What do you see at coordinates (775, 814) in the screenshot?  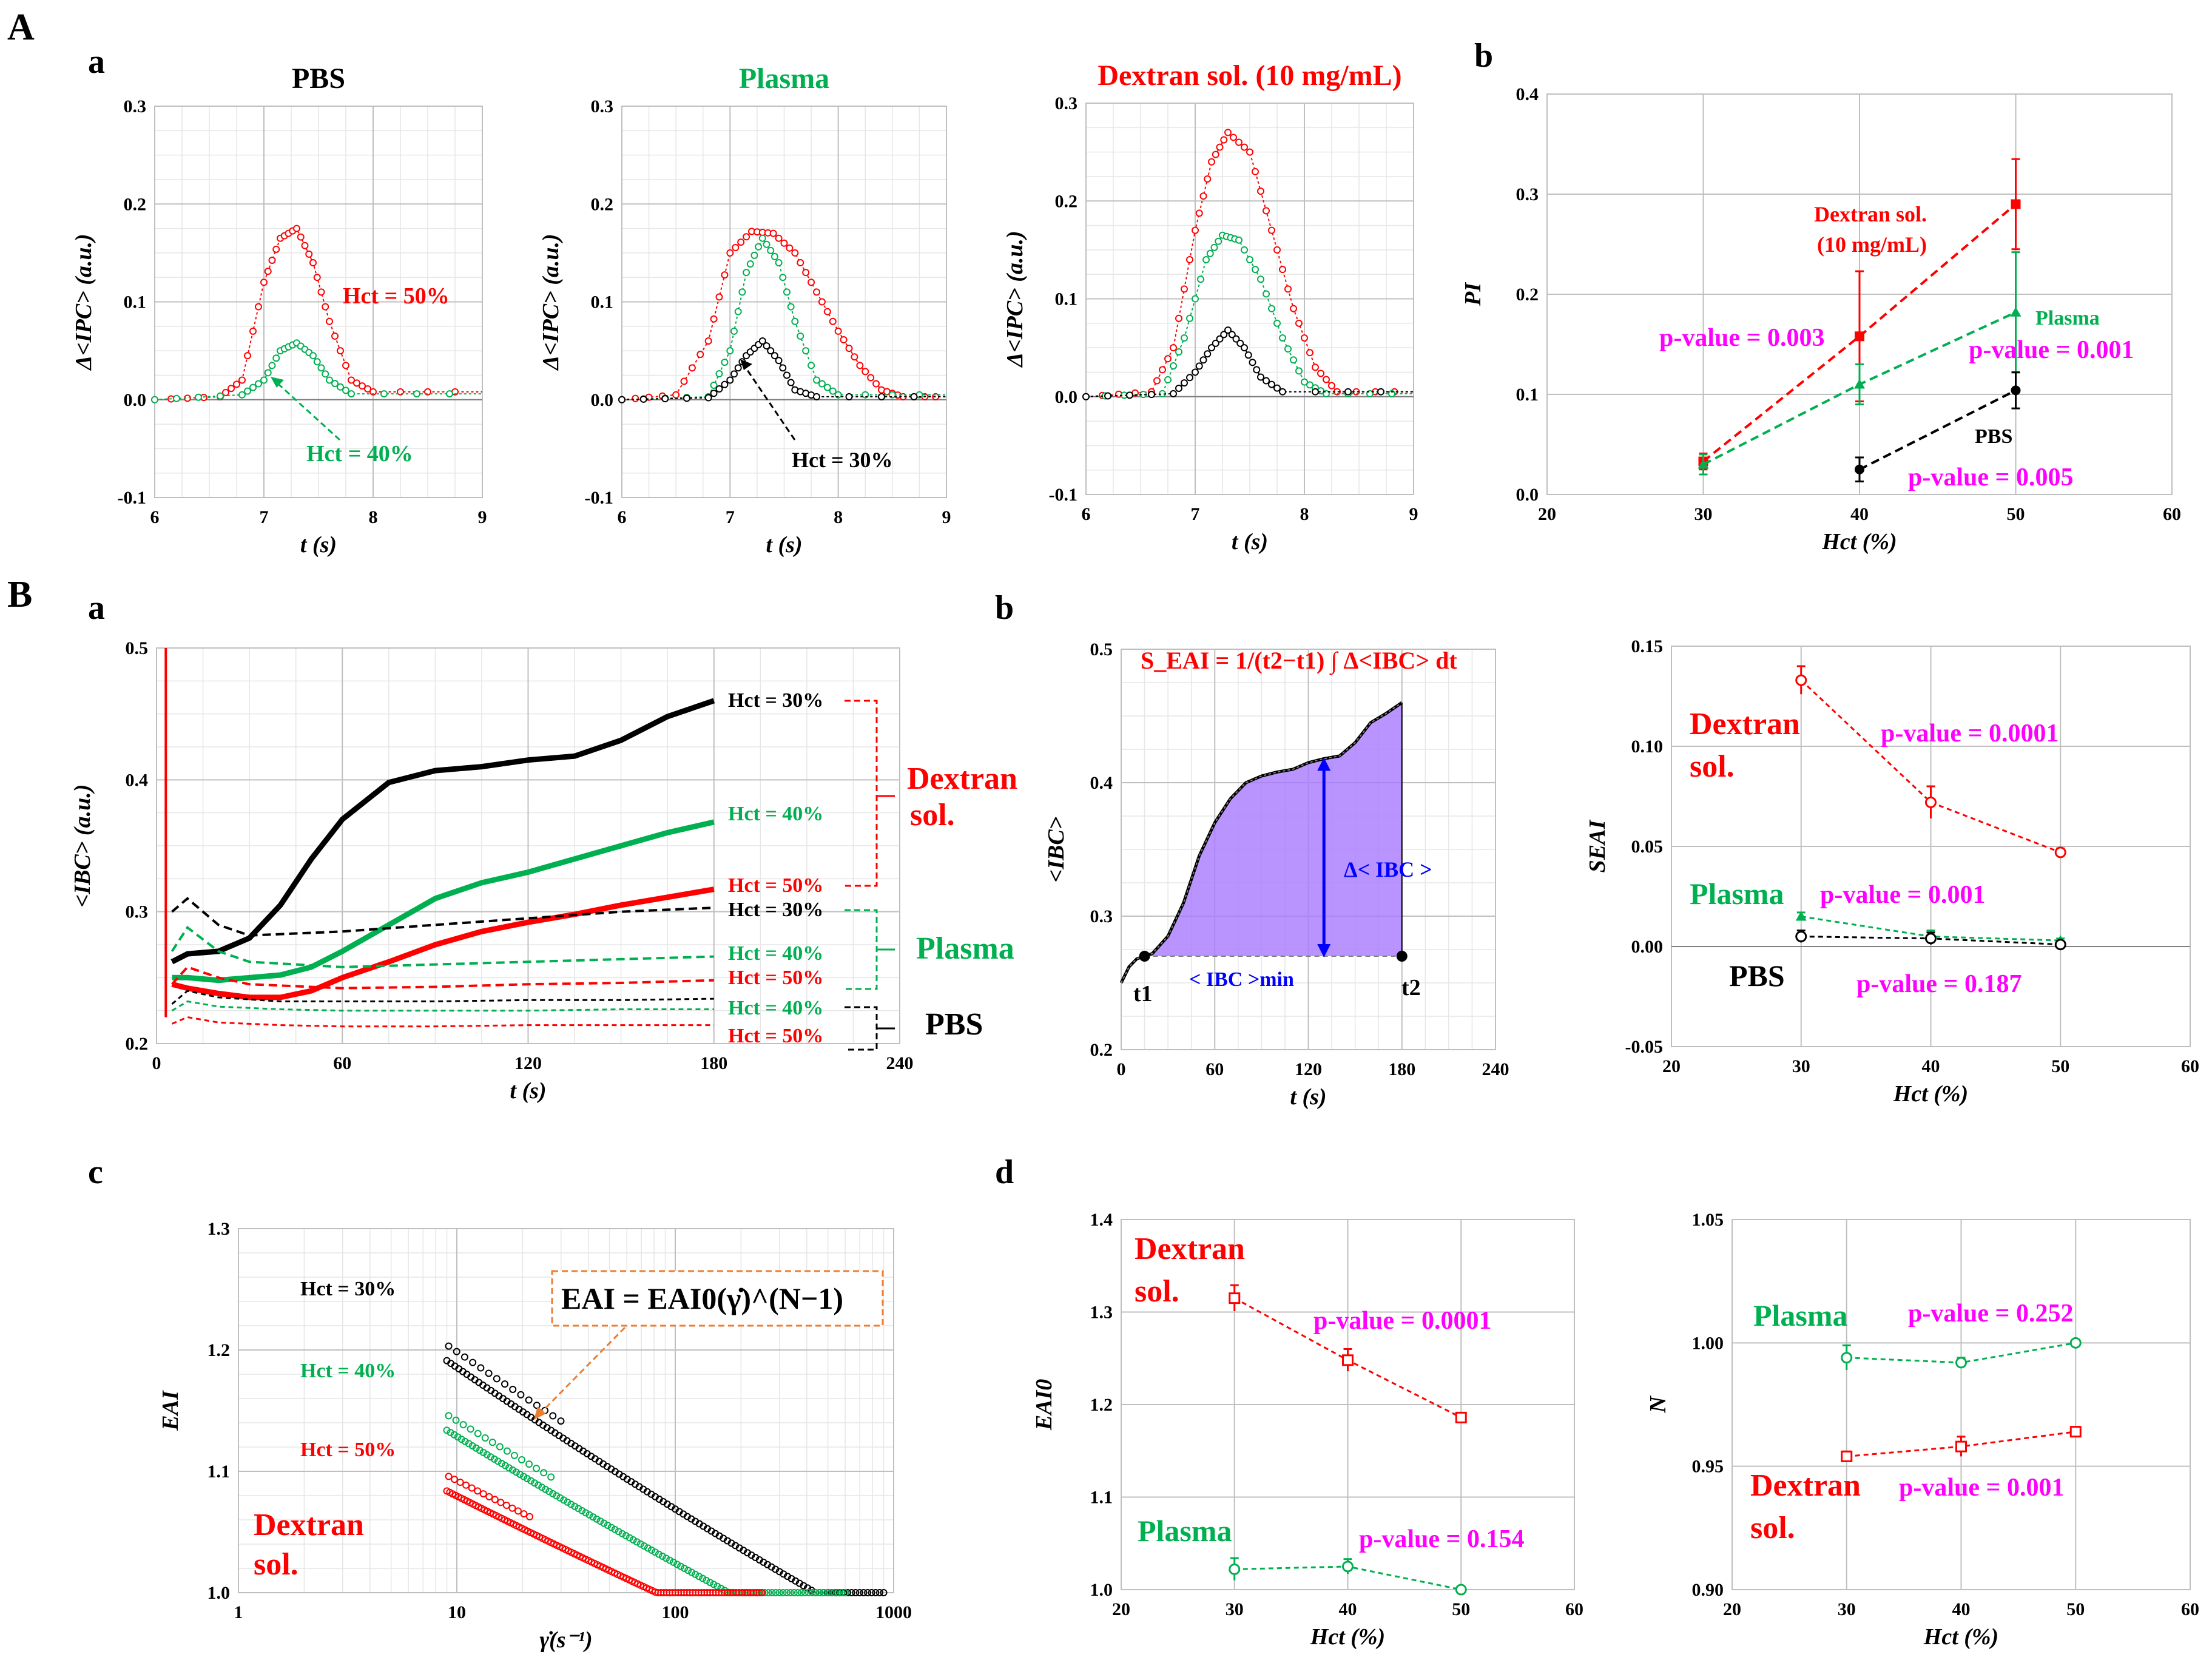 I see `hct-label: Hct = 40%` at bounding box center [775, 814].